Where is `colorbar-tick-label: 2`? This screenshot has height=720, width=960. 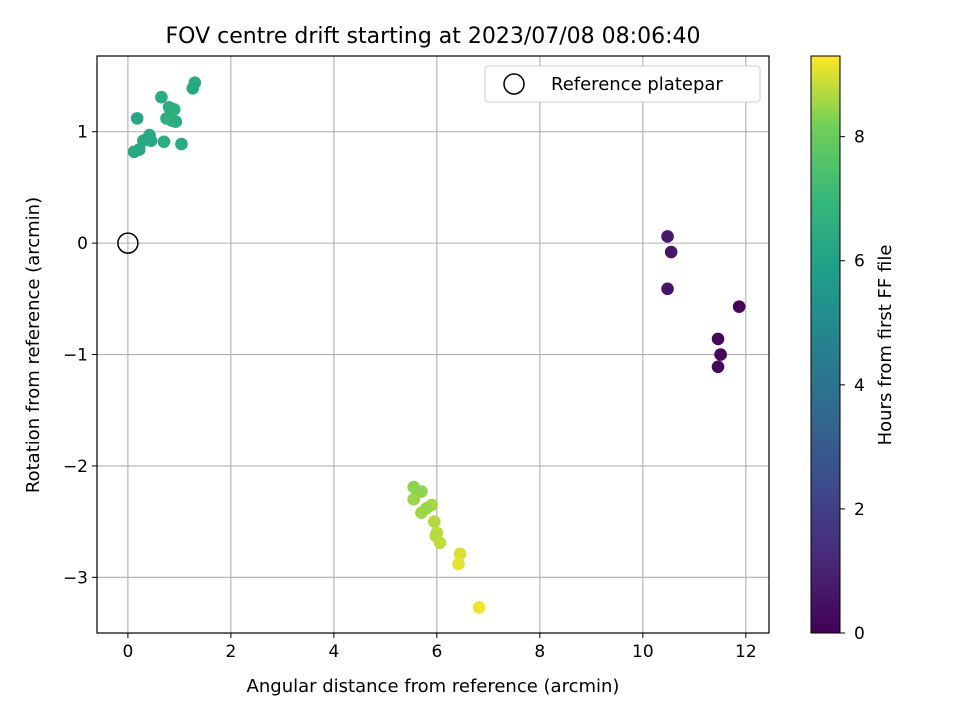 colorbar-tick-label: 2 is located at coordinates (859, 510).